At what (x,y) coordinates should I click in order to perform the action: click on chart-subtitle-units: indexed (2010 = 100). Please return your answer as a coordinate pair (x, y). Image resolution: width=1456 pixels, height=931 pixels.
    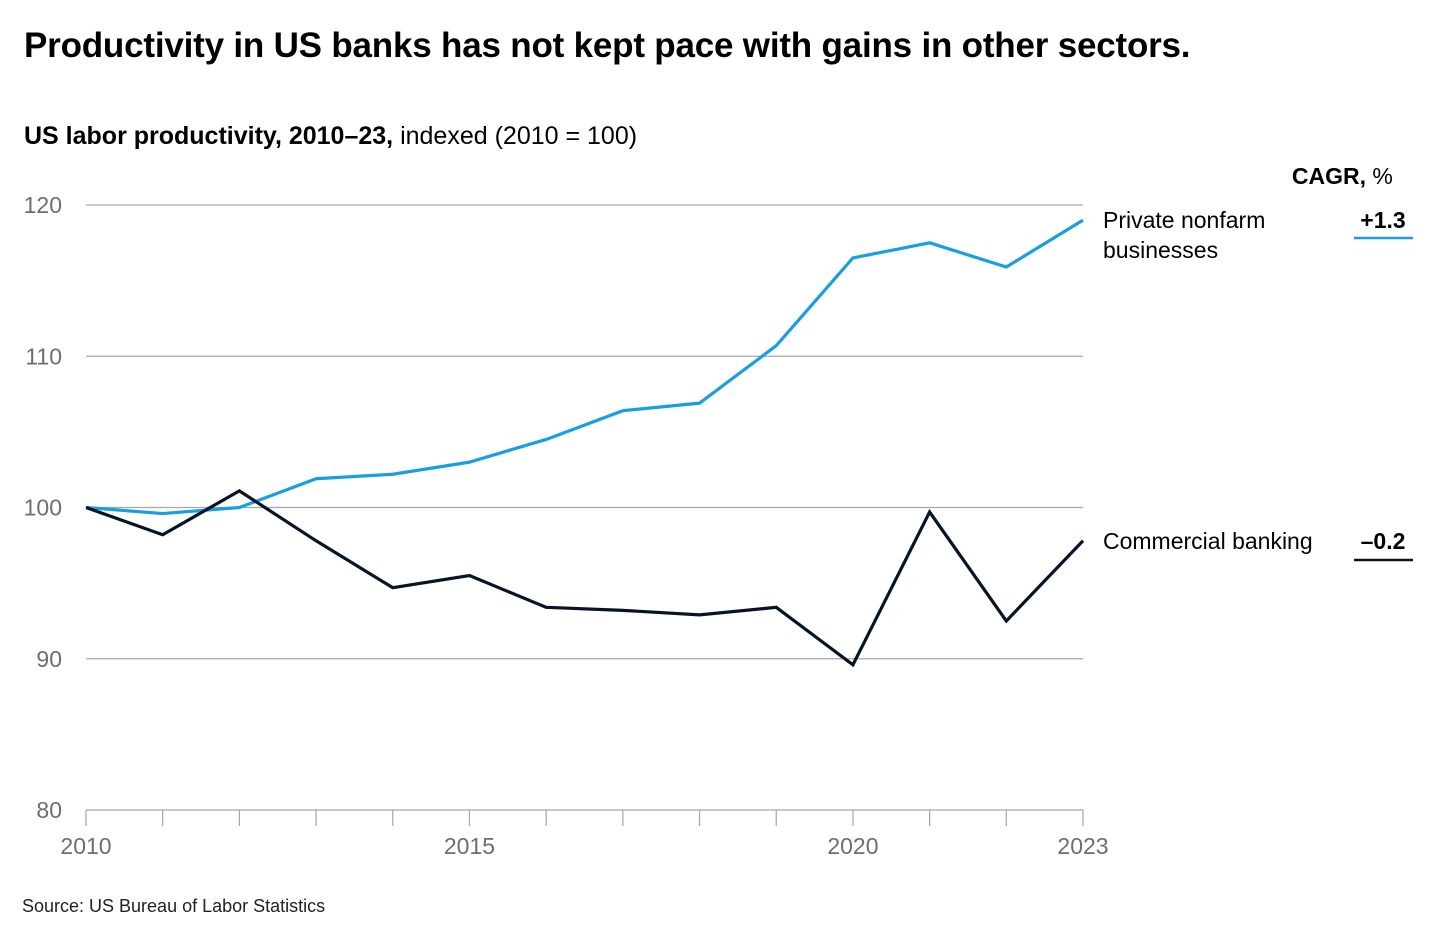
    Looking at the image, I should click on (515, 136).